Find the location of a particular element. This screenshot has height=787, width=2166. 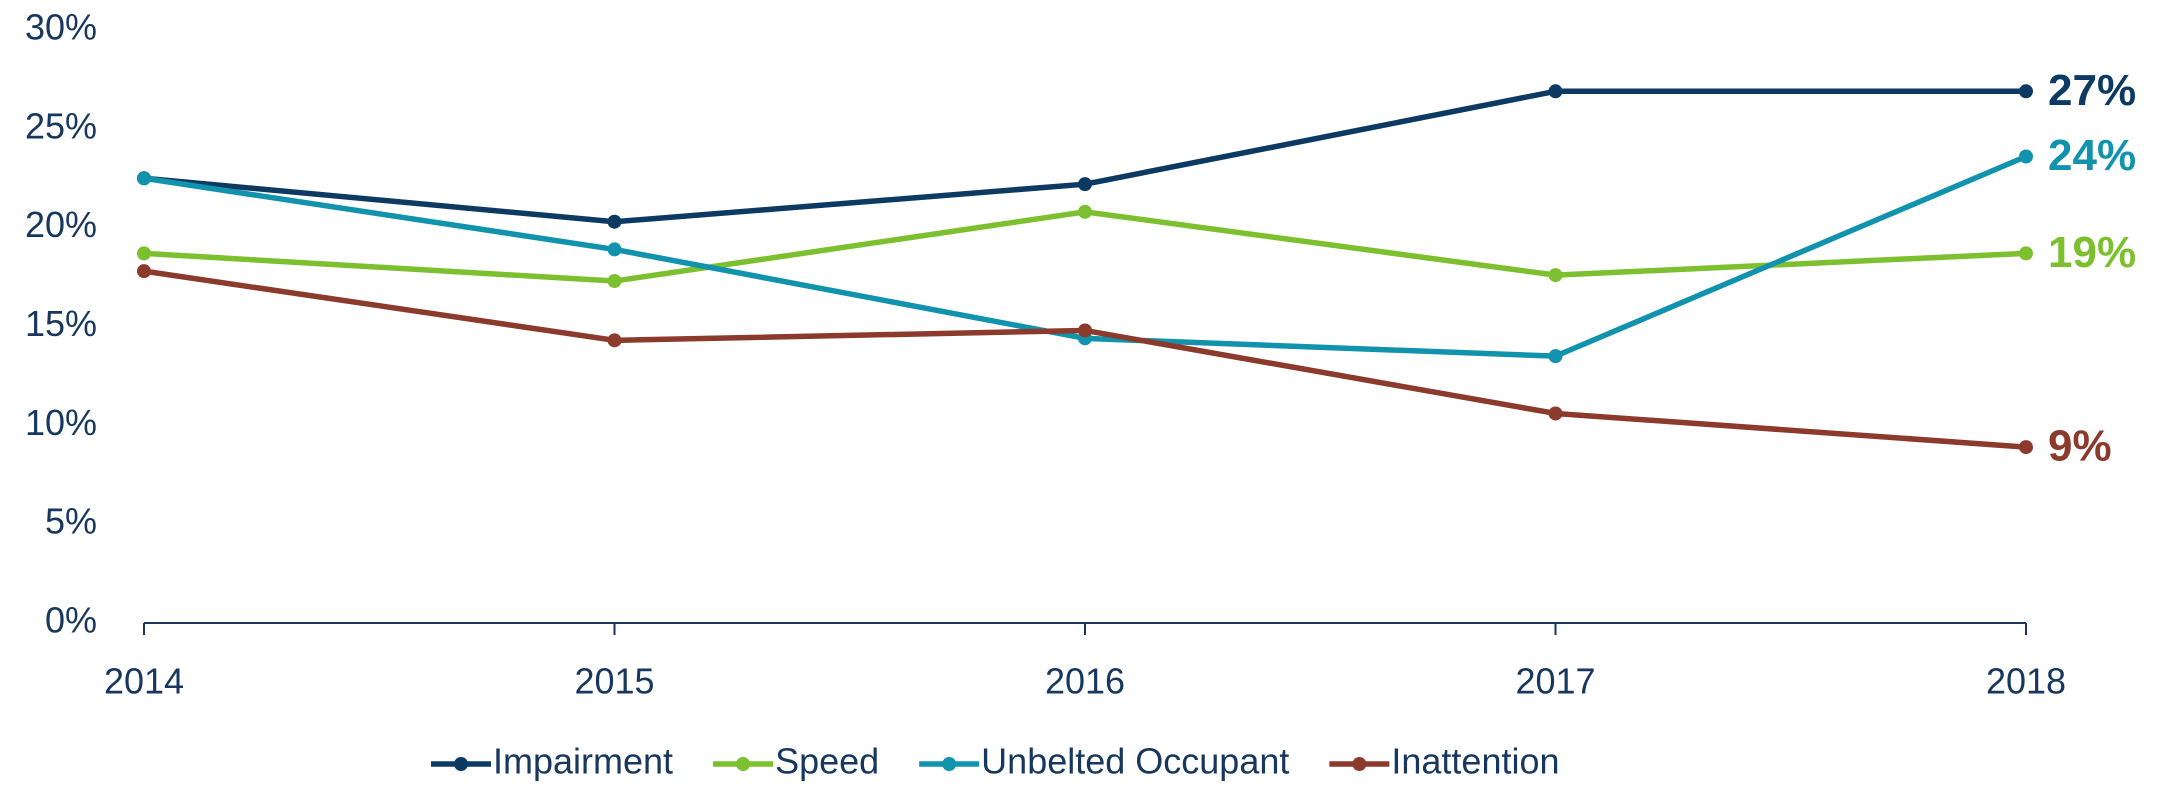

value-label: 9% is located at coordinates (2080, 446).